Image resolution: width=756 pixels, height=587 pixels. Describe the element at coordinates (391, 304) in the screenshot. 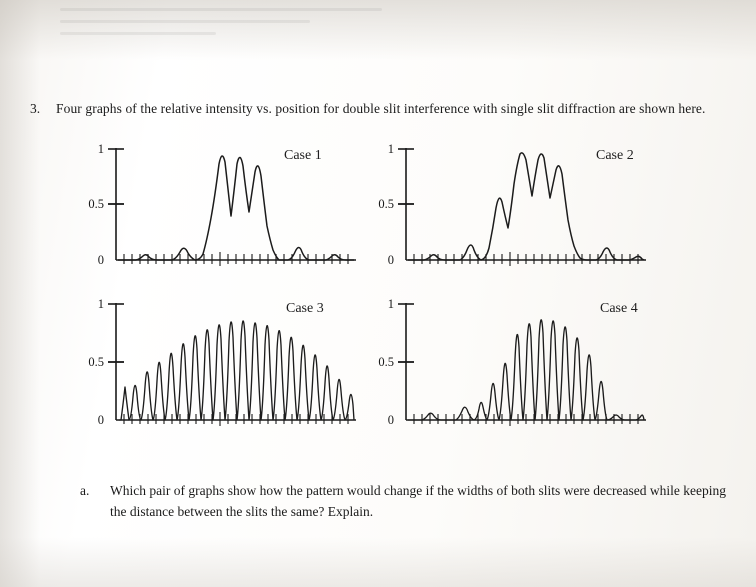

I see `case-4-ytick-top: 1` at that location.